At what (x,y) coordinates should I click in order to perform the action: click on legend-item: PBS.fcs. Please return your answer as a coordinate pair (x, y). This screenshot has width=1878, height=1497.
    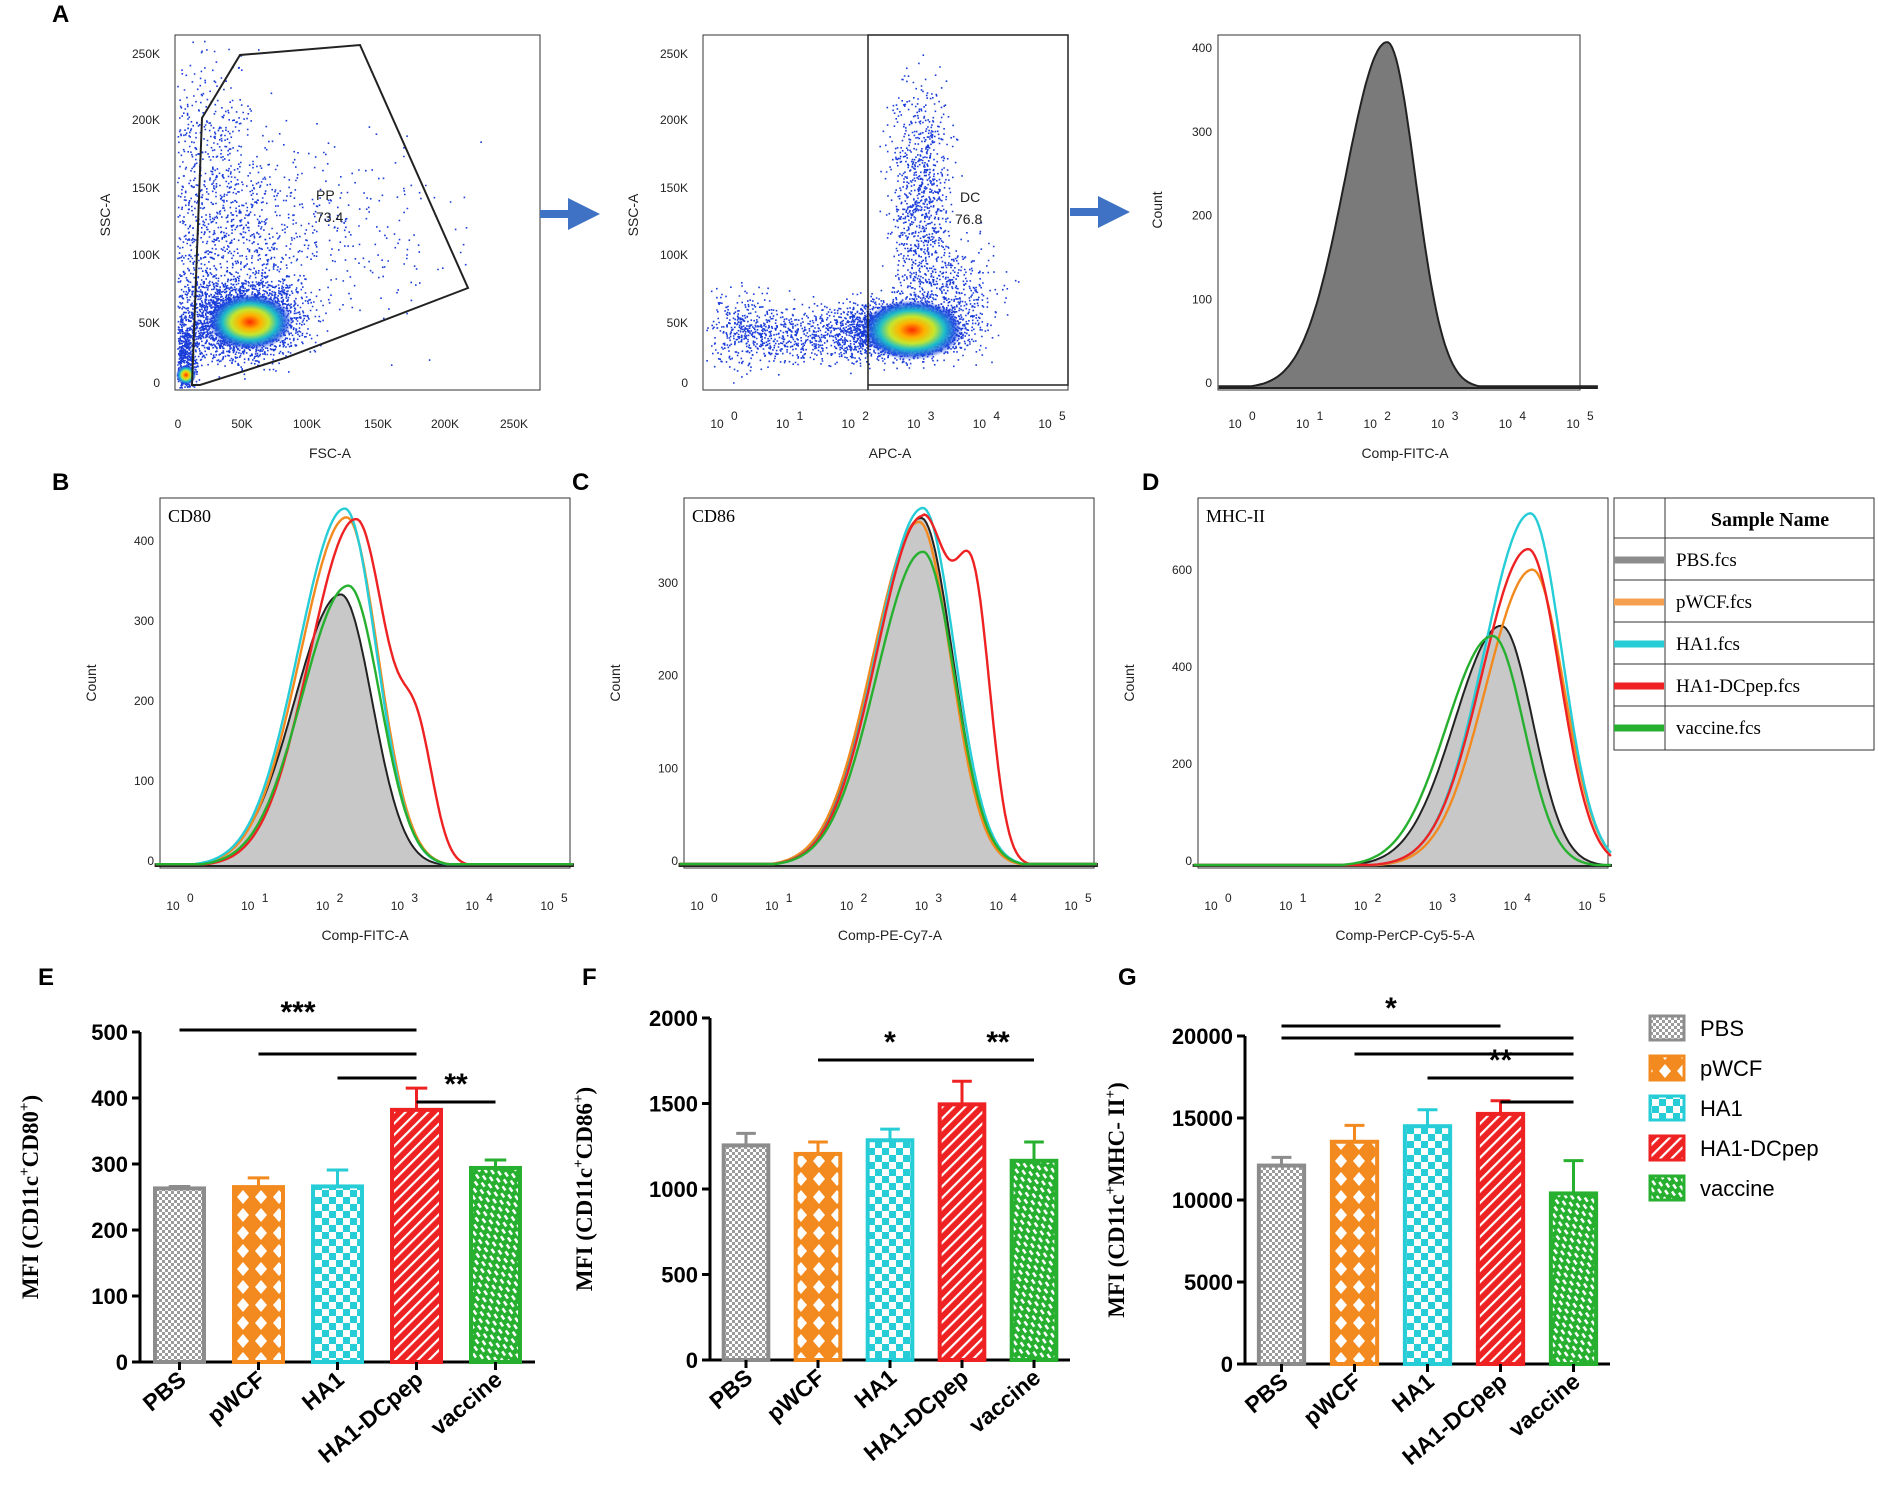
    Looking at the image, I should click on (1706, 560).